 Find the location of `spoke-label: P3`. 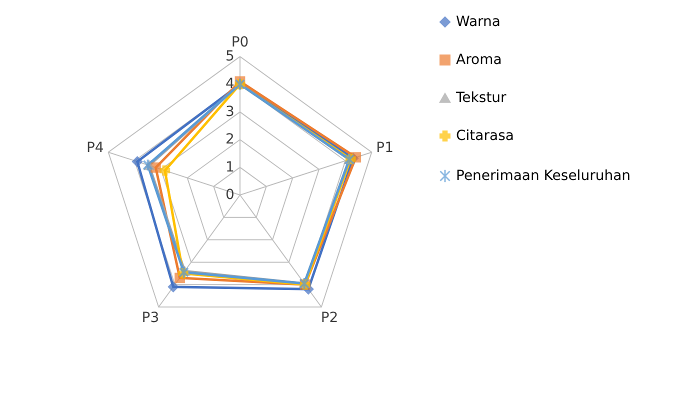

spoke-label: P3 is located at coordinates (151, 318).